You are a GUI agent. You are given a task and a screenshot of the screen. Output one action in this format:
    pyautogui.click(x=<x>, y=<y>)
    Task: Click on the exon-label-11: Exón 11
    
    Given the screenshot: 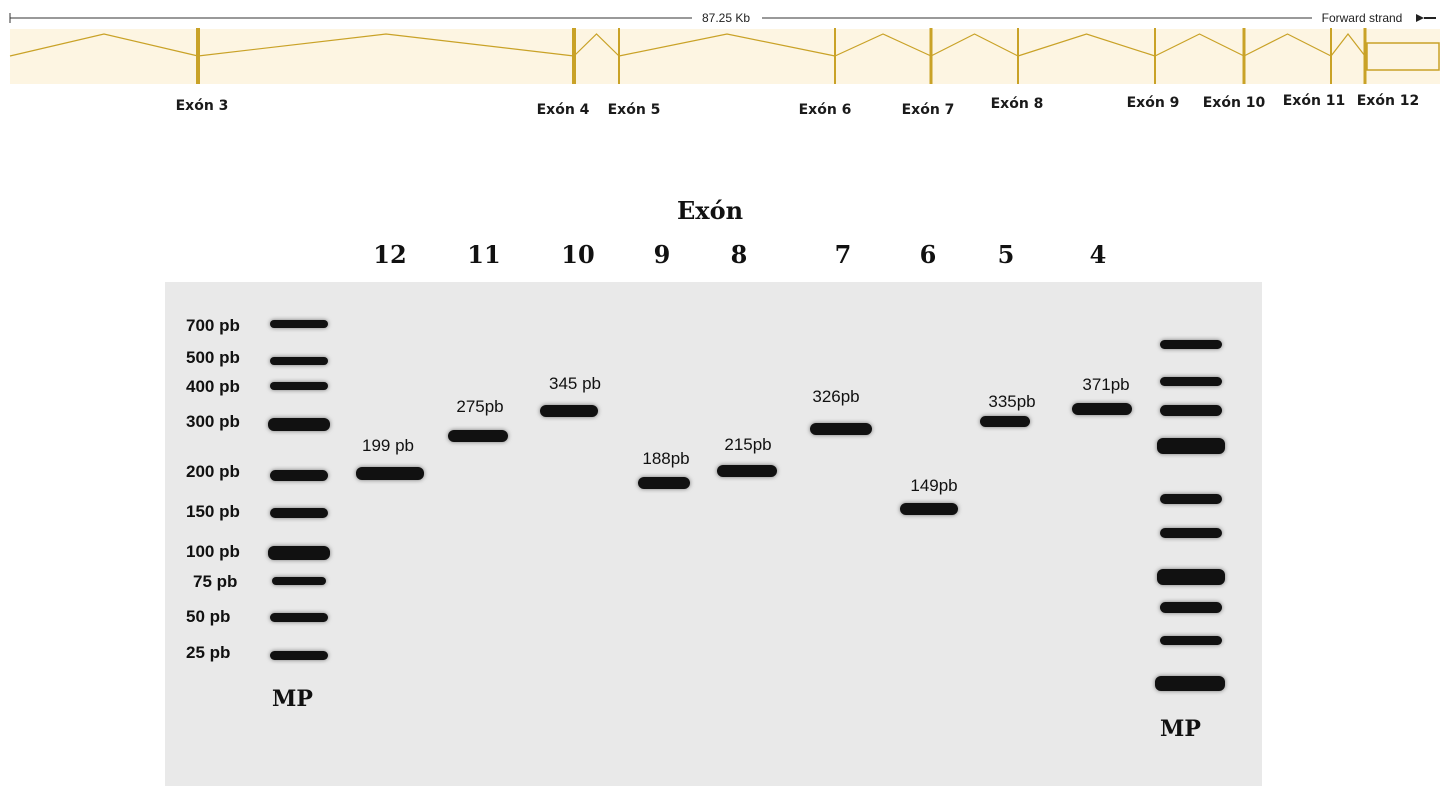 What is the action you would take?
    pyautogui.click(x=1314, y=101)
    